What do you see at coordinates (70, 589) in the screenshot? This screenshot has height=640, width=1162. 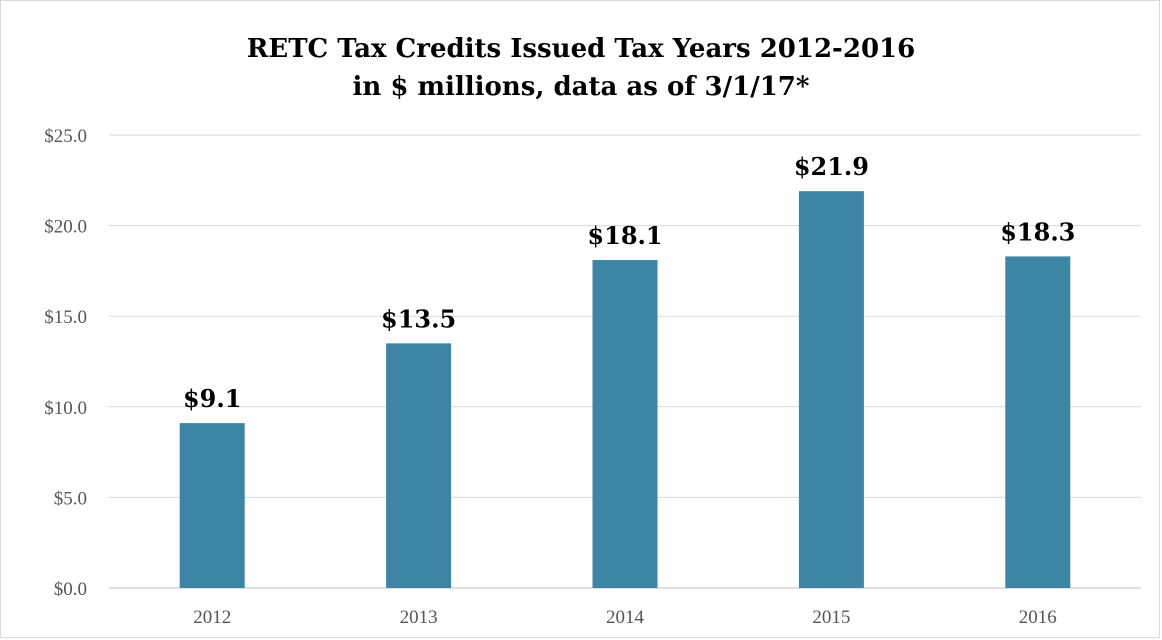 I see `y-tick-label: $0.0` at bounding box center [70, 589].